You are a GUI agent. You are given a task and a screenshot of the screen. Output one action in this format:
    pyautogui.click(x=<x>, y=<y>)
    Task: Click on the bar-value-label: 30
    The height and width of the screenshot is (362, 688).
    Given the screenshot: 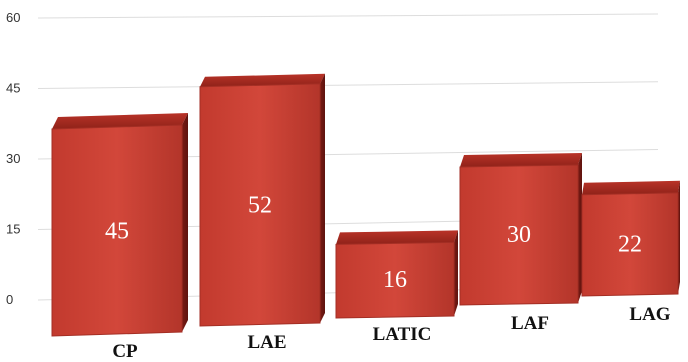 What is the action you would take?
    pyautogui.click(x=519, y=235)
    